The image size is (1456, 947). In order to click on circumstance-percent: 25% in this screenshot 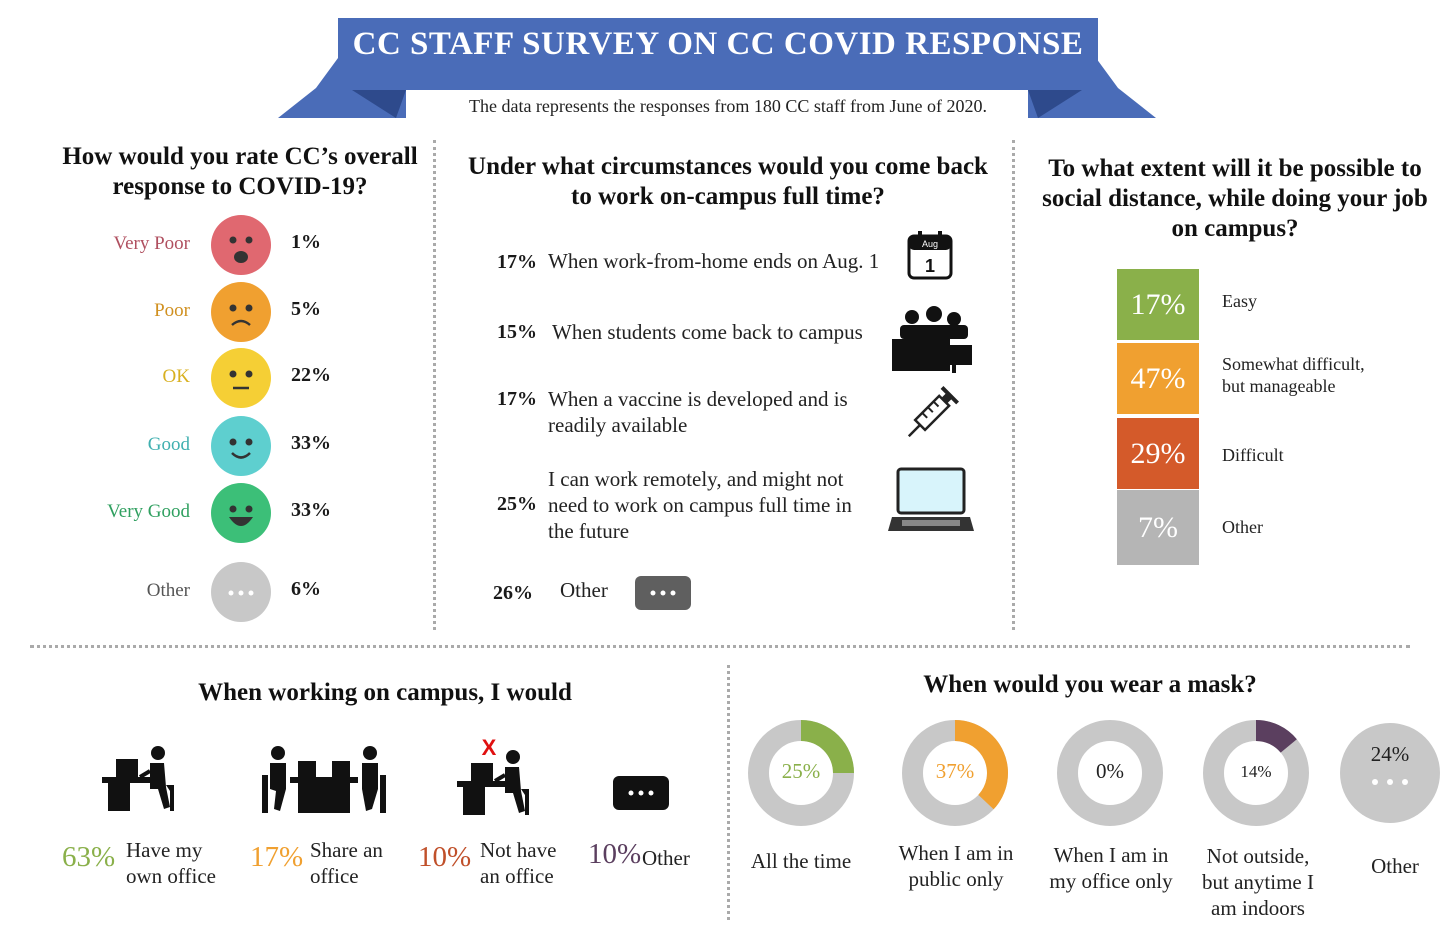, I will do `click(517, 504)`.